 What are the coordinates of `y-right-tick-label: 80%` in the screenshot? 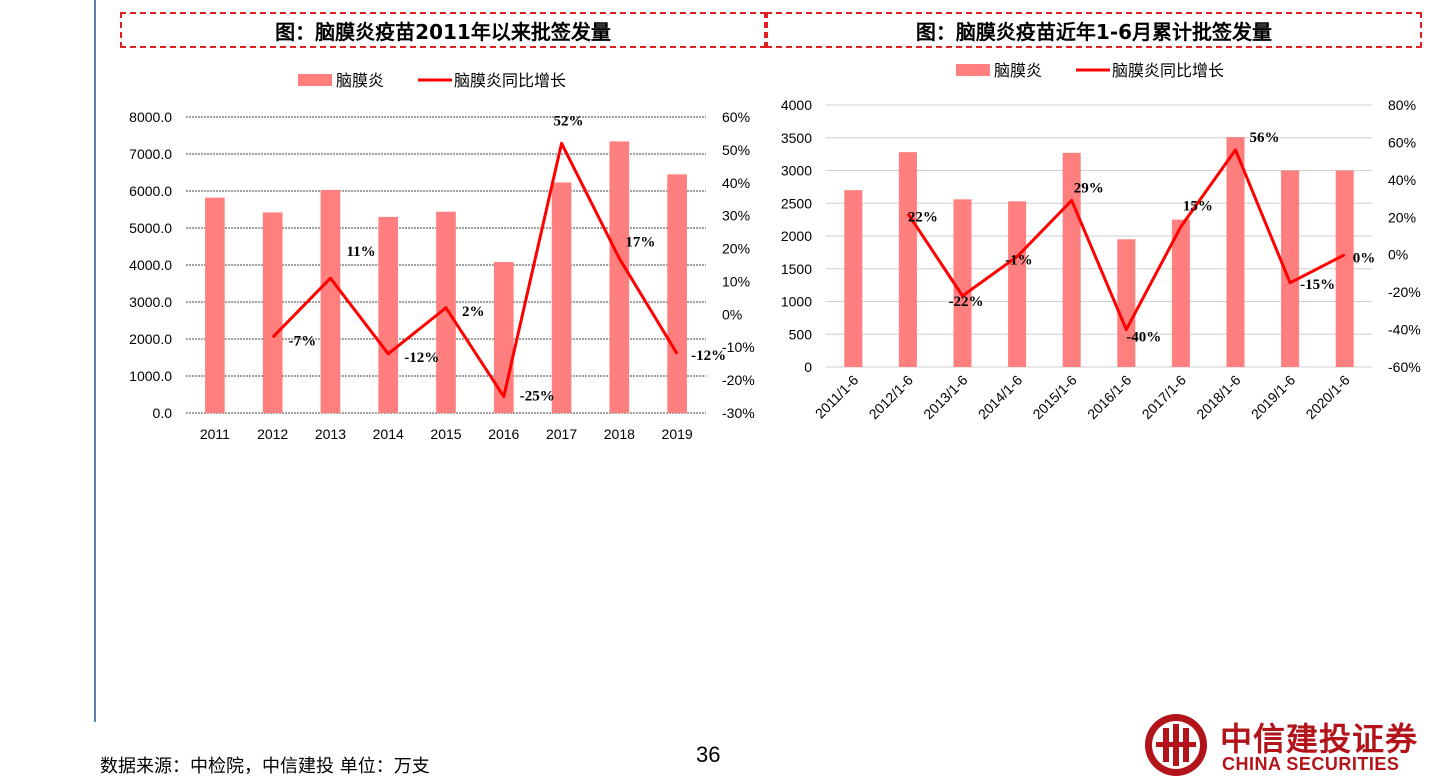 It's located at (1402, 105).